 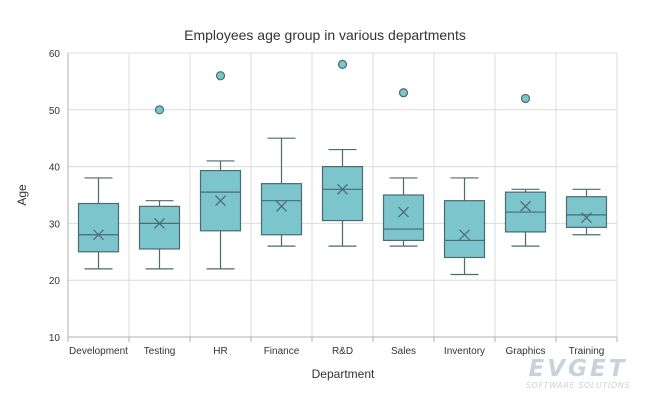 I want to click on box-development, so click(x=98, y=223).